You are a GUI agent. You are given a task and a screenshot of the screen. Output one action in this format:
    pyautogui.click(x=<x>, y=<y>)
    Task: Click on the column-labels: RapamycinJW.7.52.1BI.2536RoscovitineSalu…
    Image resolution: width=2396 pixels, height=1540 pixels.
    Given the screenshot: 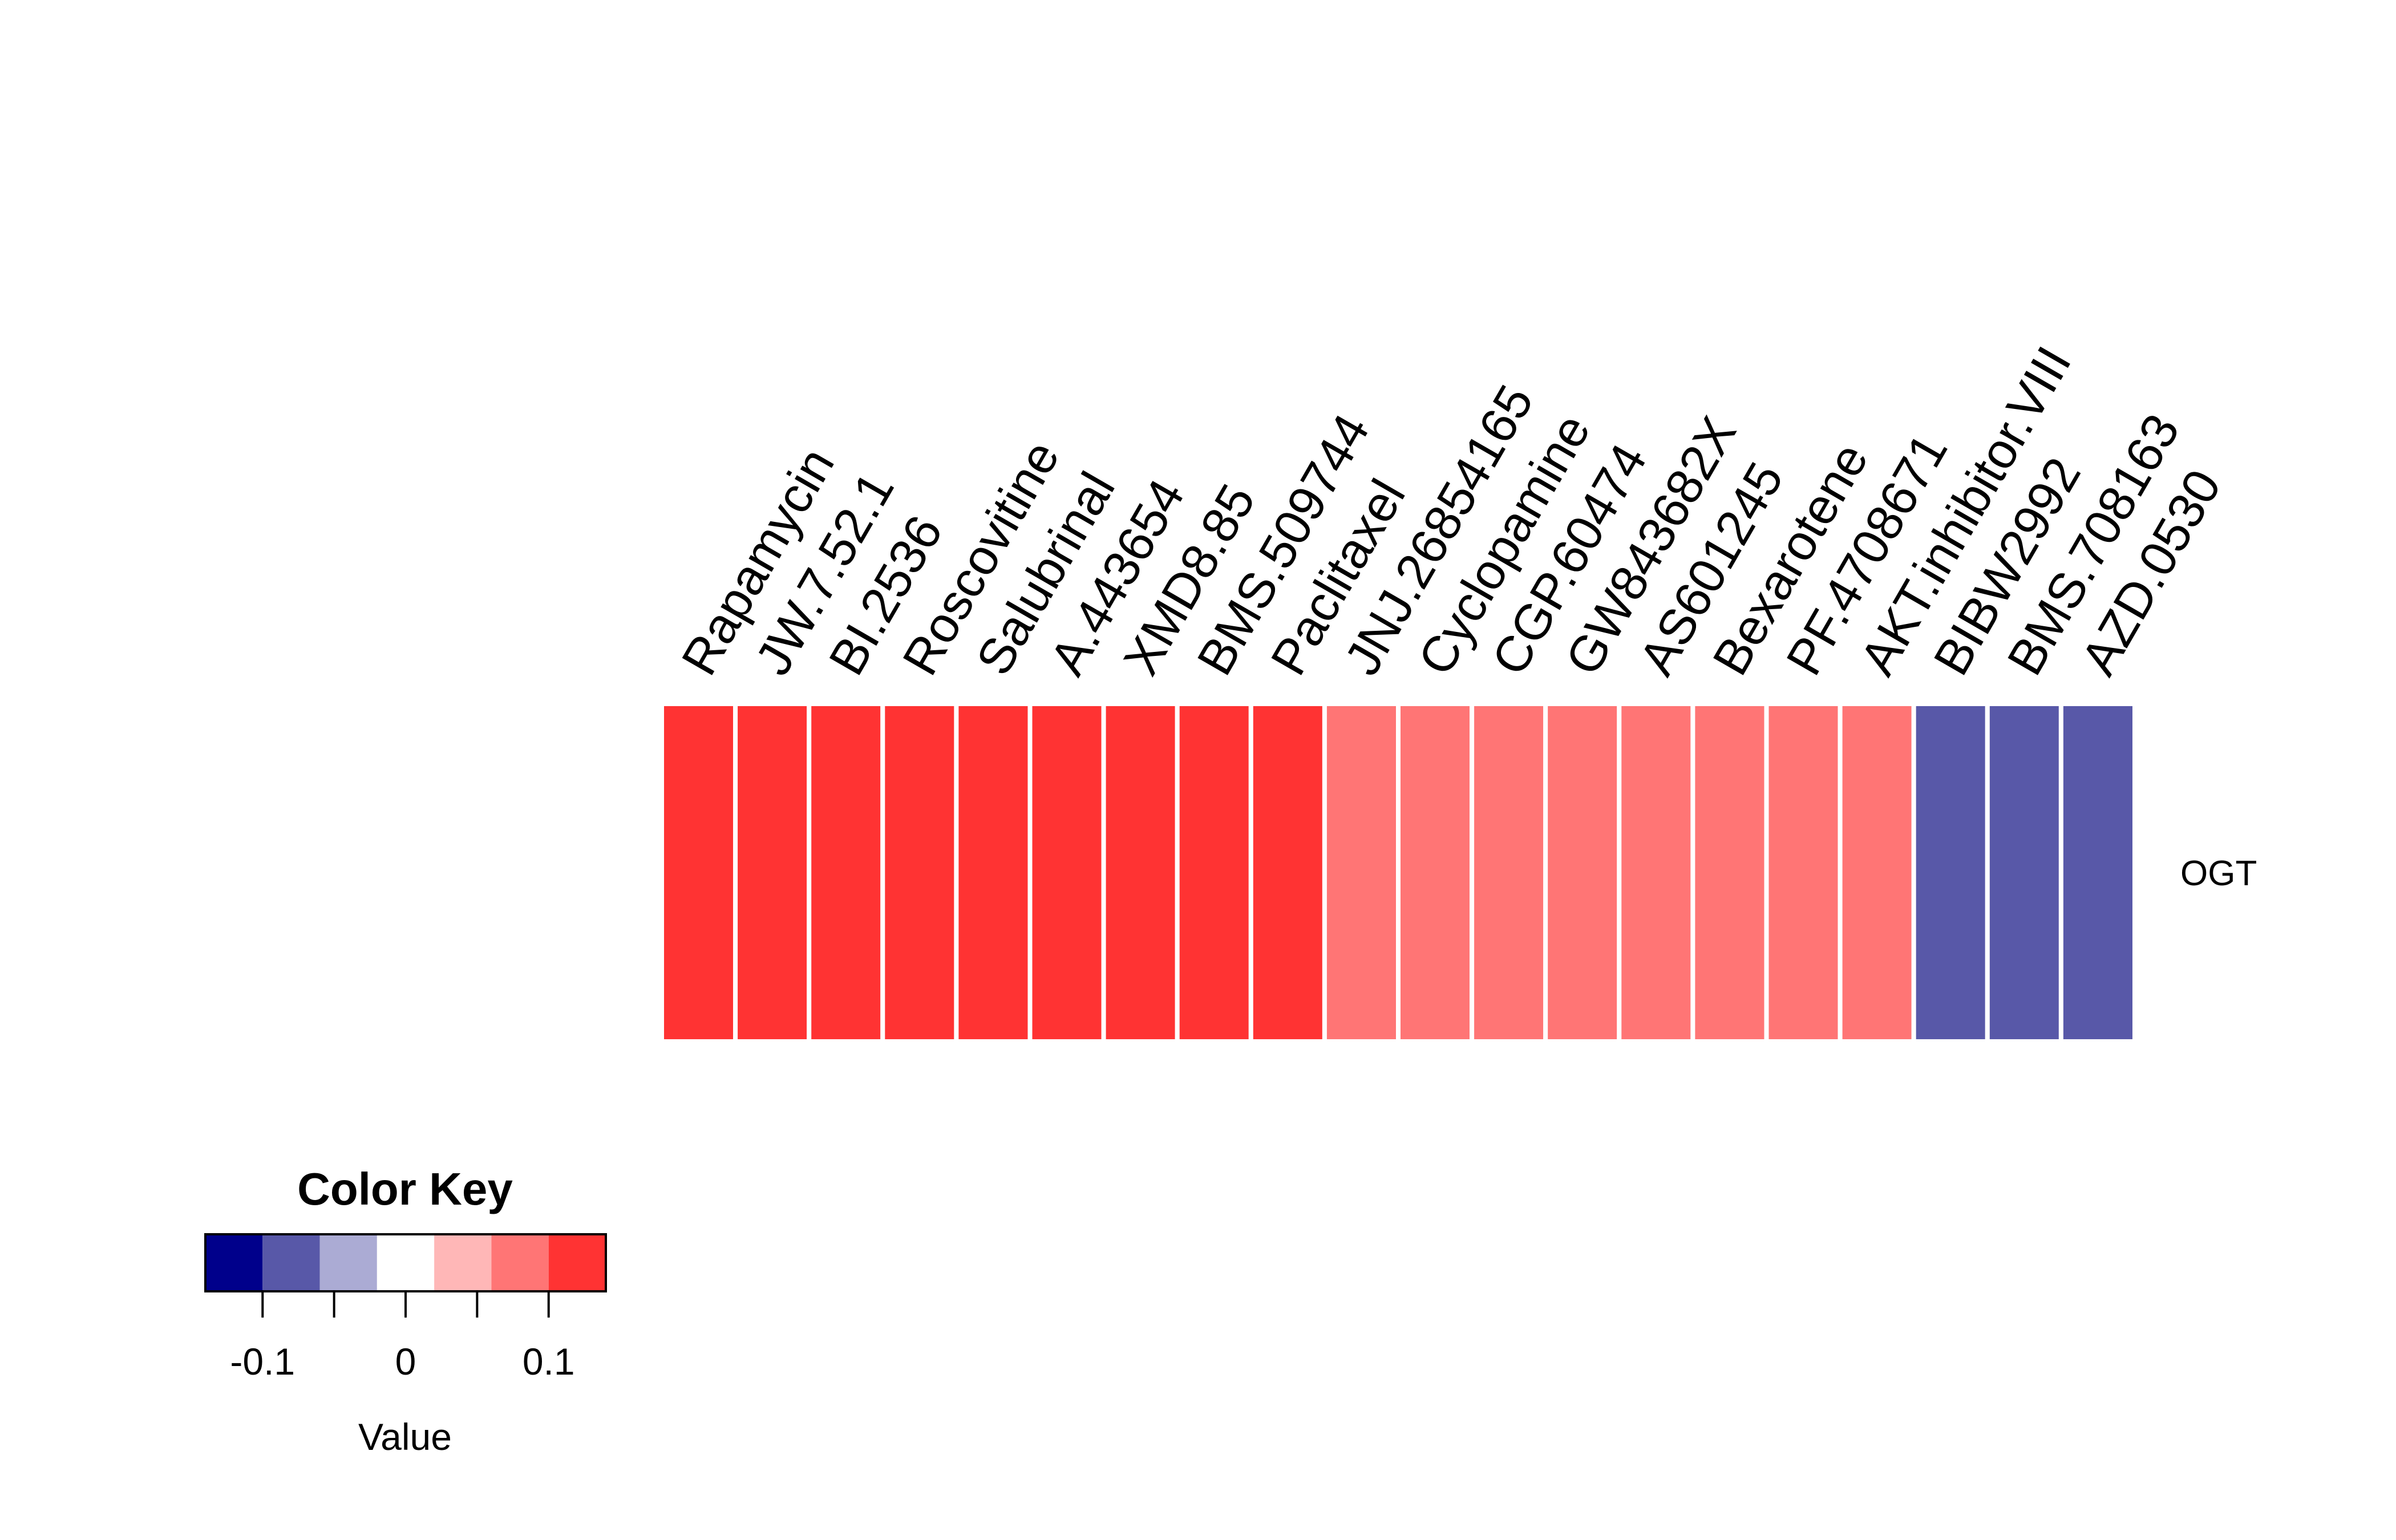 What is the action you would take?
    pyautogui.click(x=1451, y=511)
    